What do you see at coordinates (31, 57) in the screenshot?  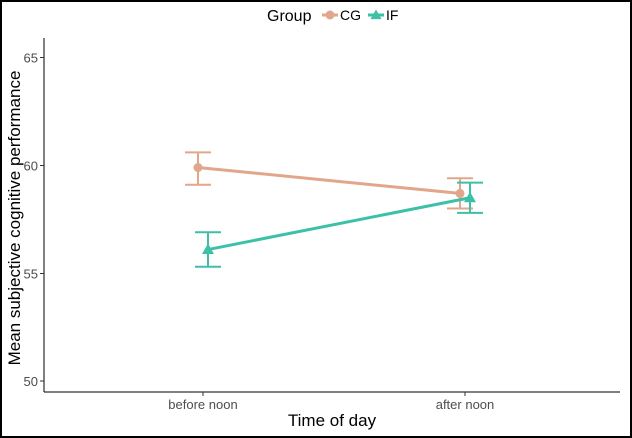 I see `y-tick-label-65: 65` at bounding box center [31, 57].